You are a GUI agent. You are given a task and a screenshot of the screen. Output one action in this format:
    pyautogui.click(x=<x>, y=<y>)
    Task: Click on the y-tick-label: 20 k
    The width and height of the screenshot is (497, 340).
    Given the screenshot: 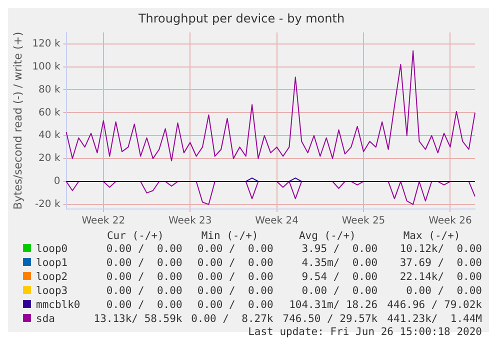 What is the action you would take?
    pyautogui.click(x=49, y=158)
    